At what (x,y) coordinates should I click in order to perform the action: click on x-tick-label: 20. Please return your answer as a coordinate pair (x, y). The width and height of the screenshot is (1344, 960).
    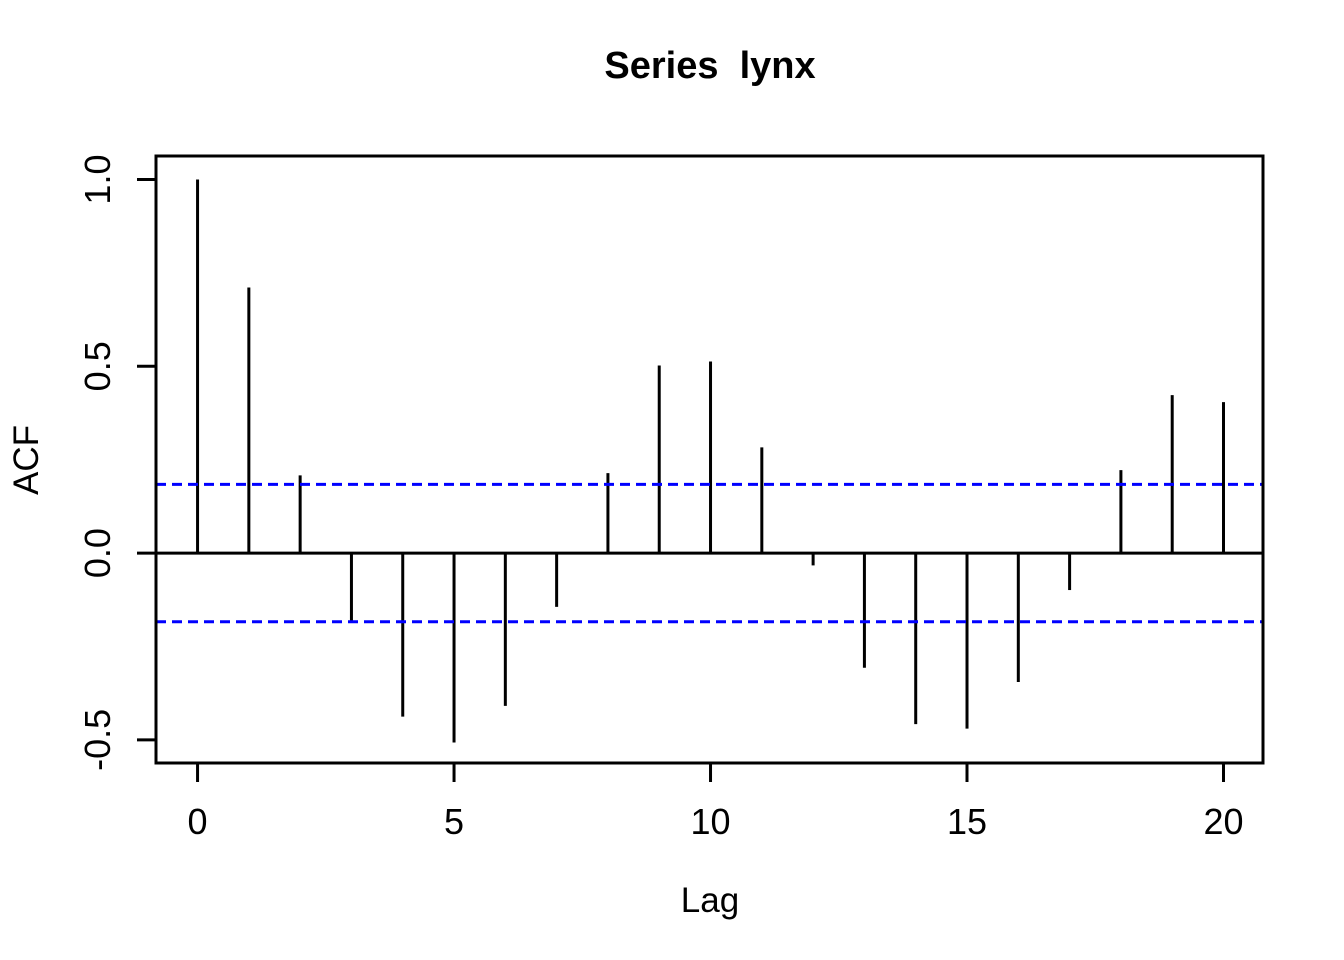
    Looking at the image, I should click on (1223, 821).